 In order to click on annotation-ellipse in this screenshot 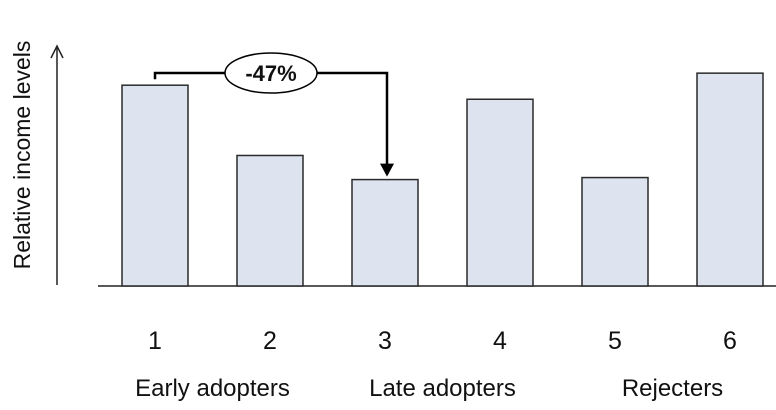, I will do `click(271, 73)`.